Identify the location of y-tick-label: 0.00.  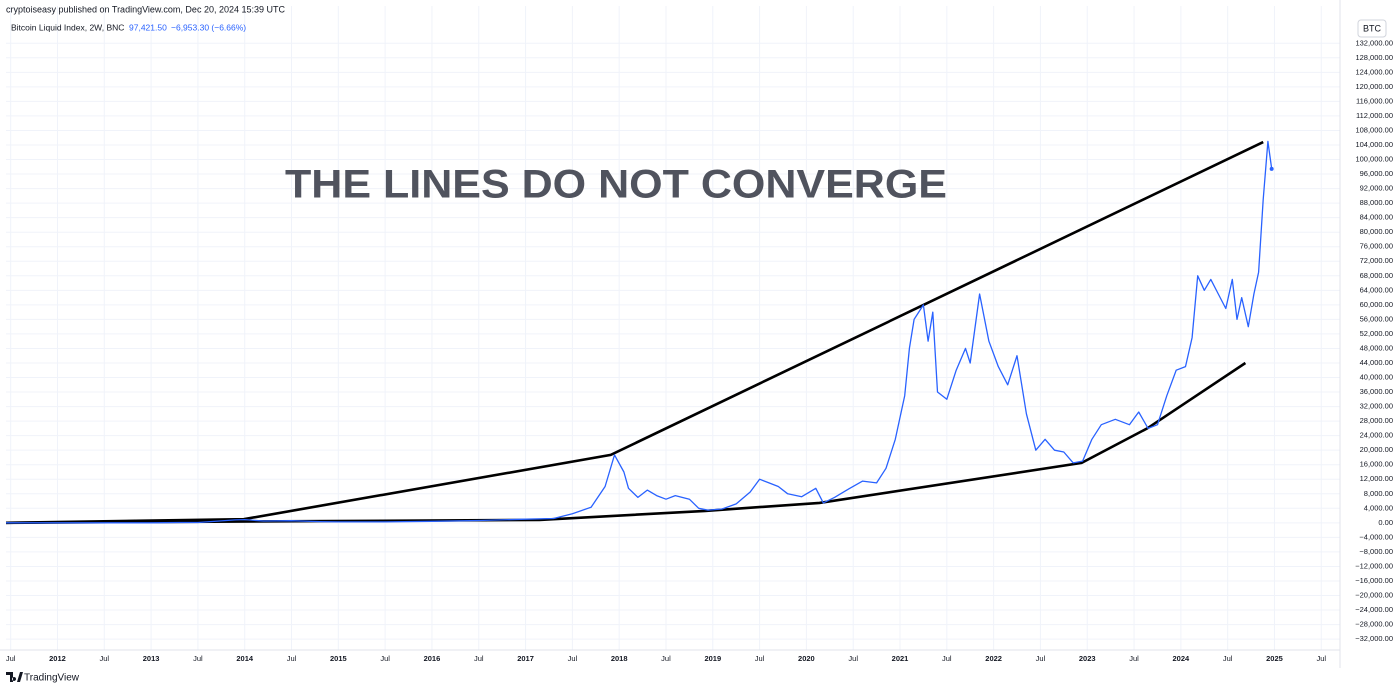
(1385, 522).